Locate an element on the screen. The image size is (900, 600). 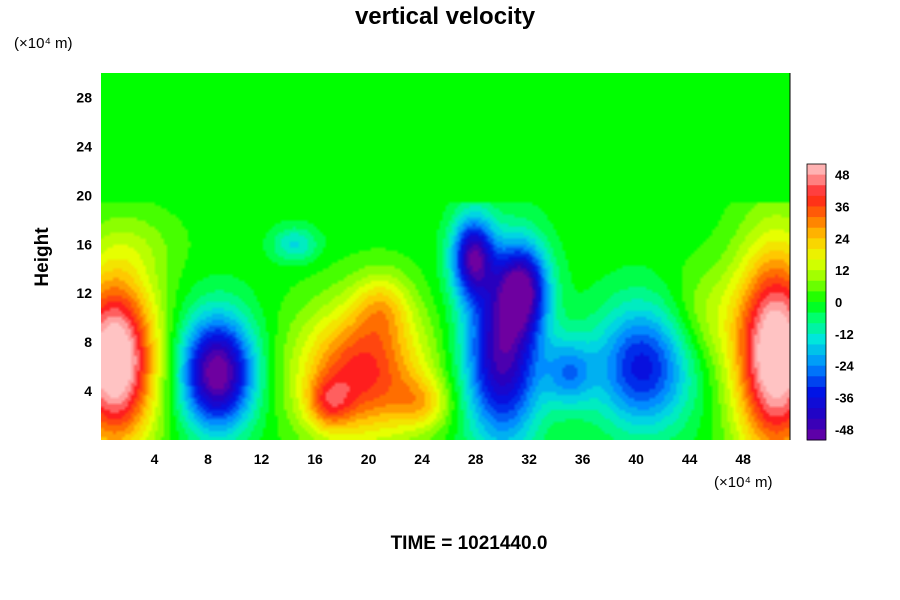
y-tick-label: 16 is located at coordinates (84, 244).